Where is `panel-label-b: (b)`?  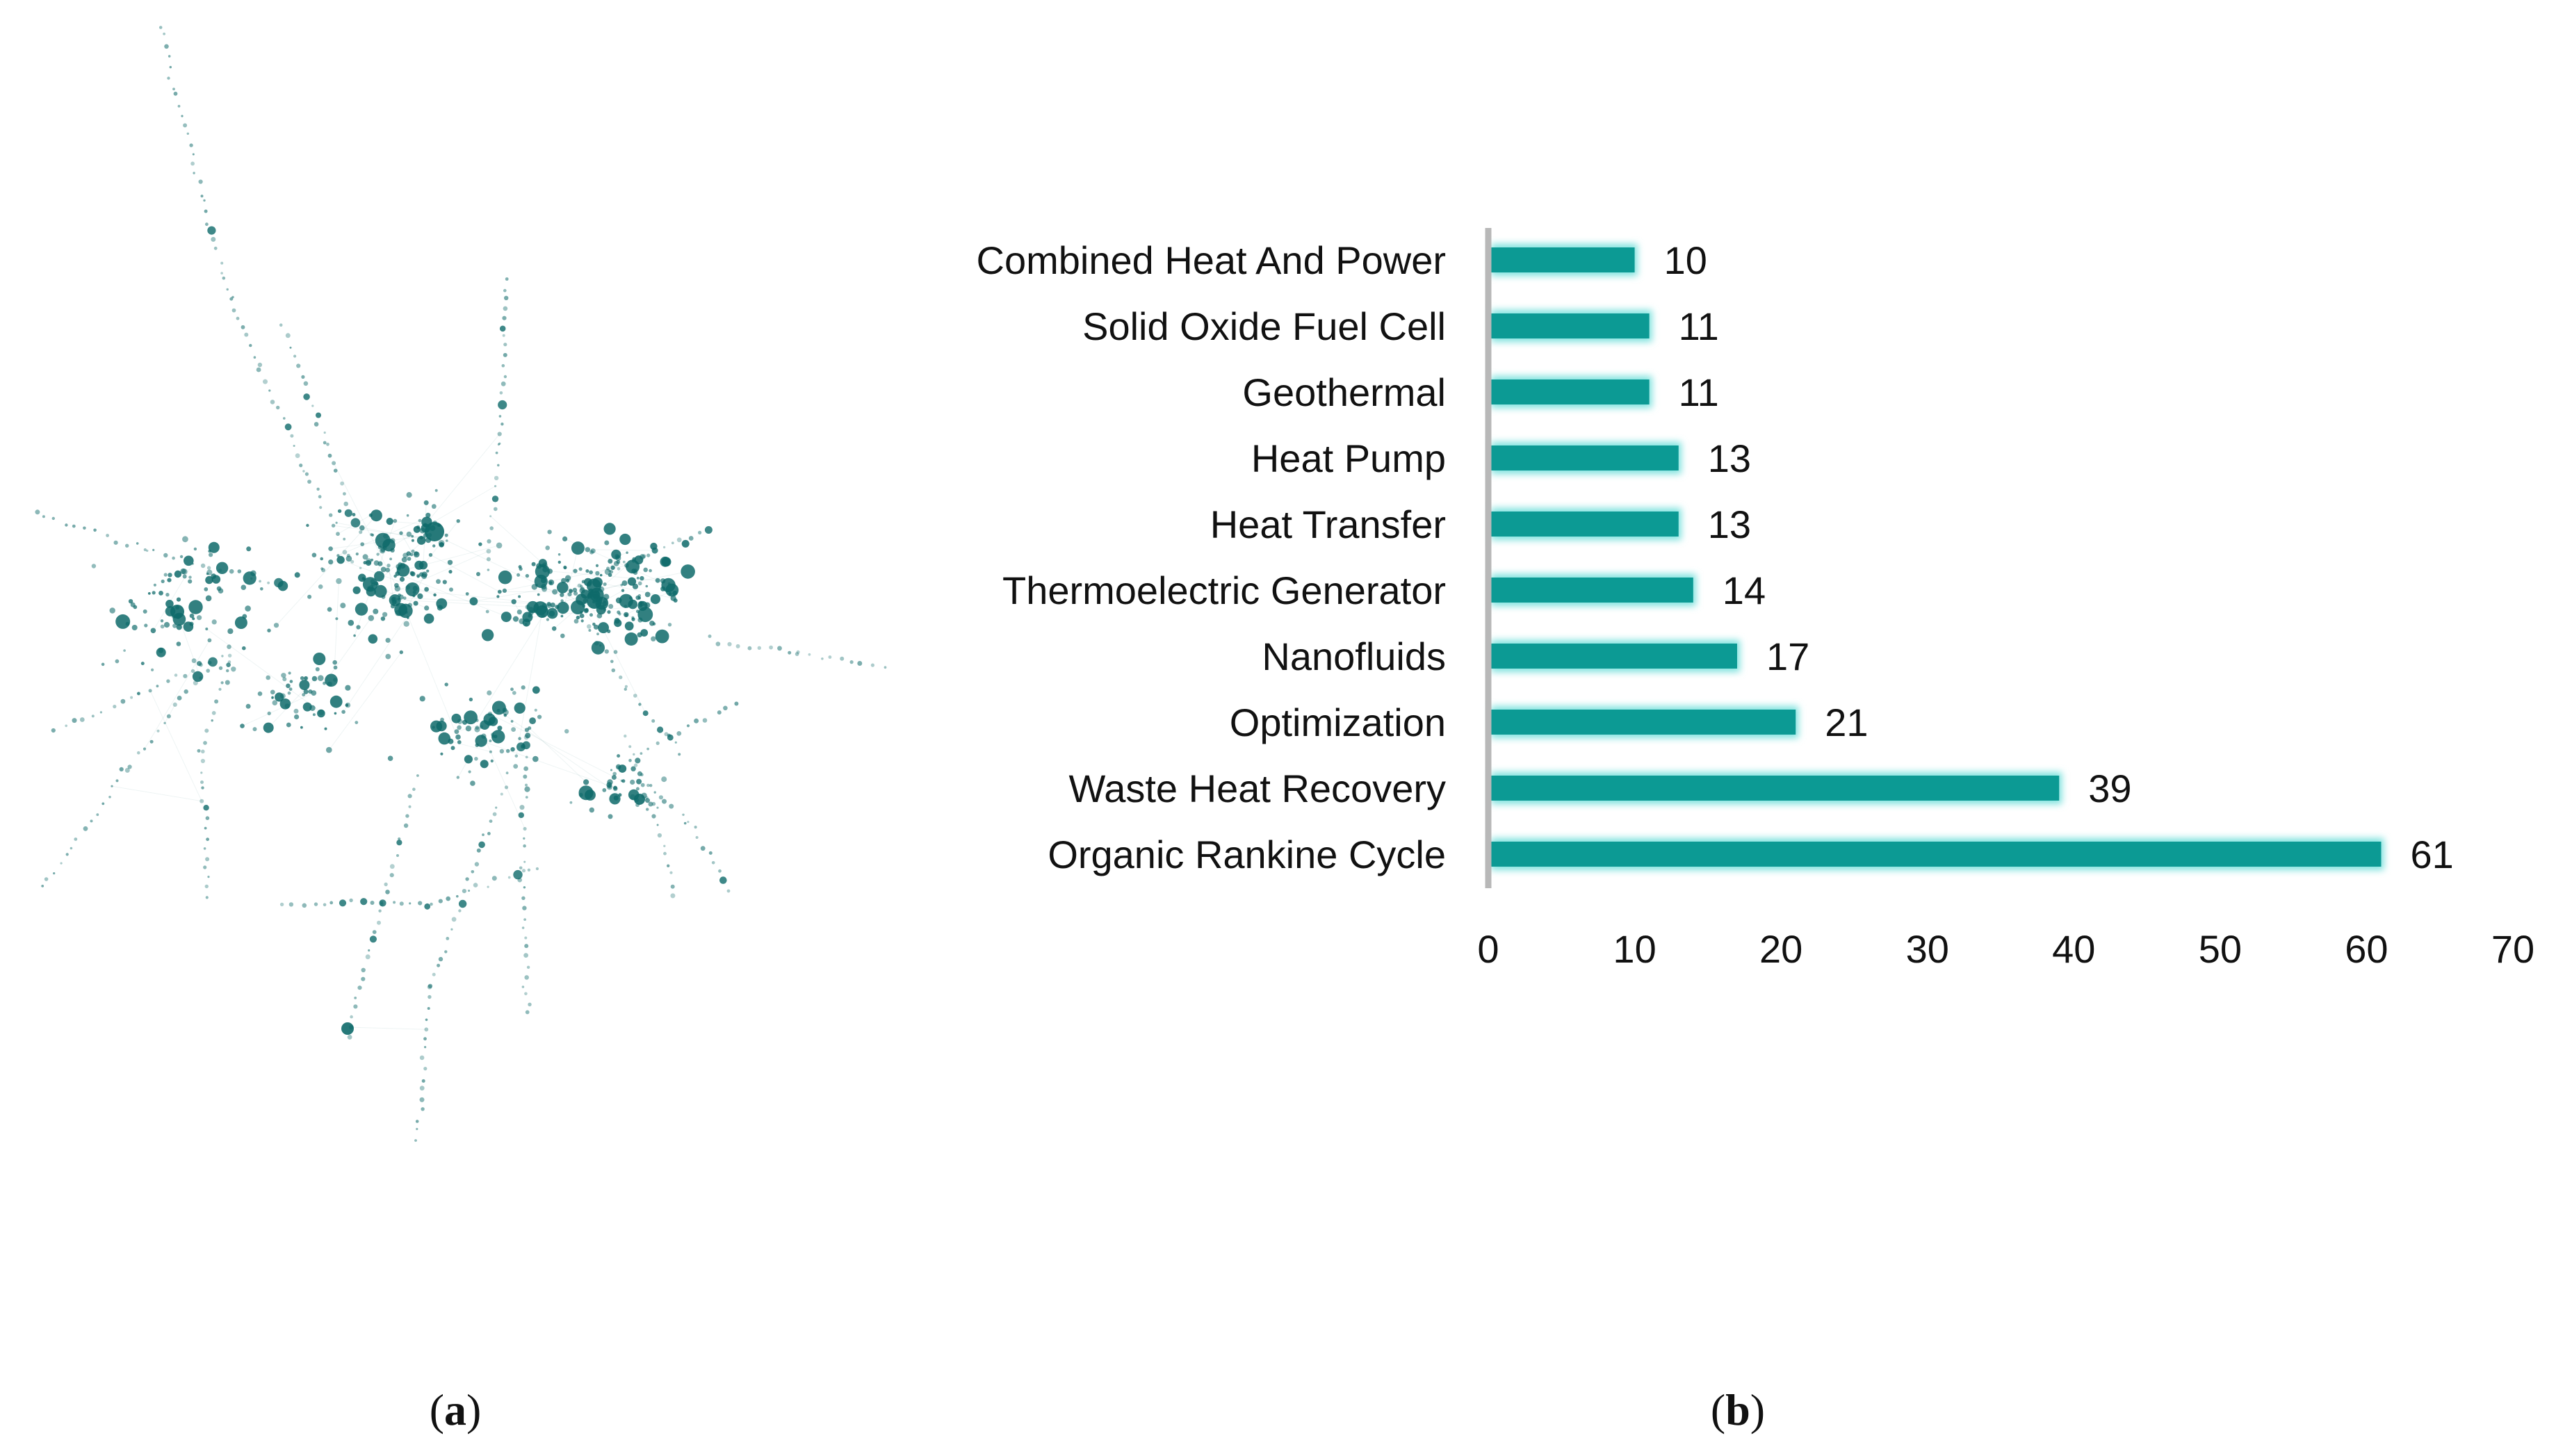 panel-label-b: (b) is located at coordinates (1738, 1409).